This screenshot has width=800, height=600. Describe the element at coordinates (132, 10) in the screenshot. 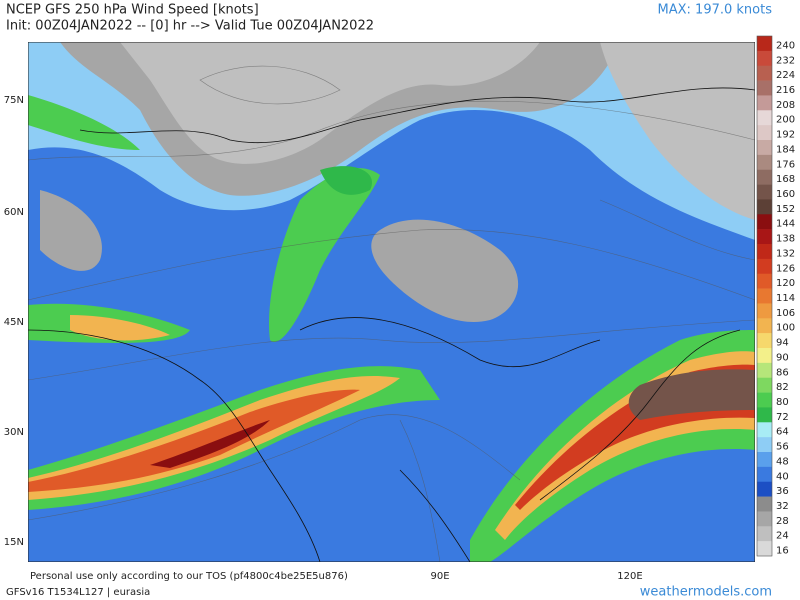

I see `title: NCEP GFS 250 hPa Wind Speed [knots]` at that location.